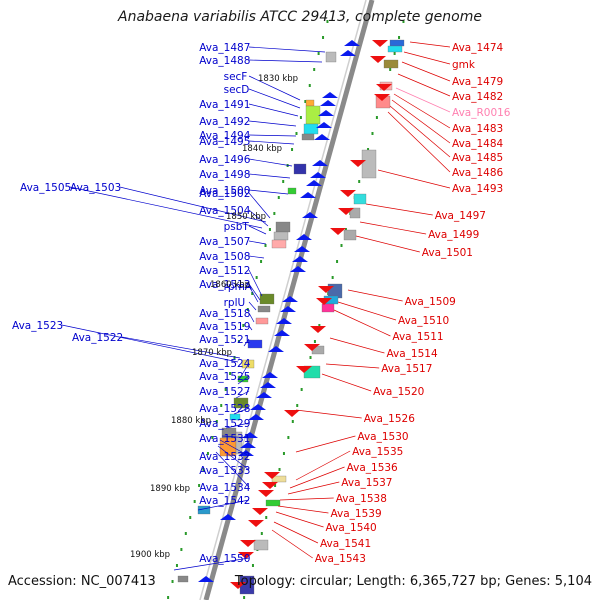 This screenshot has width=600, height=600. What do you see at coordinates (398, 392) in the screenshot?
I see `right-gene-label: Ava_1520` at bounding box center [398, 392].